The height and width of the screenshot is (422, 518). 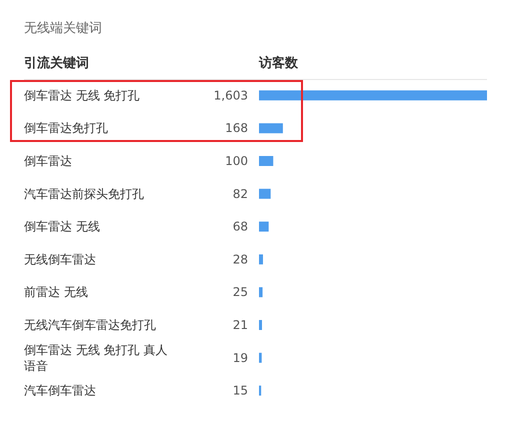 What do you see at coordinates (82, 95) in the screenshot?
I see `y-tick-label: 倒车雷达 无线 免打孔` at bounding box center [82, 95].